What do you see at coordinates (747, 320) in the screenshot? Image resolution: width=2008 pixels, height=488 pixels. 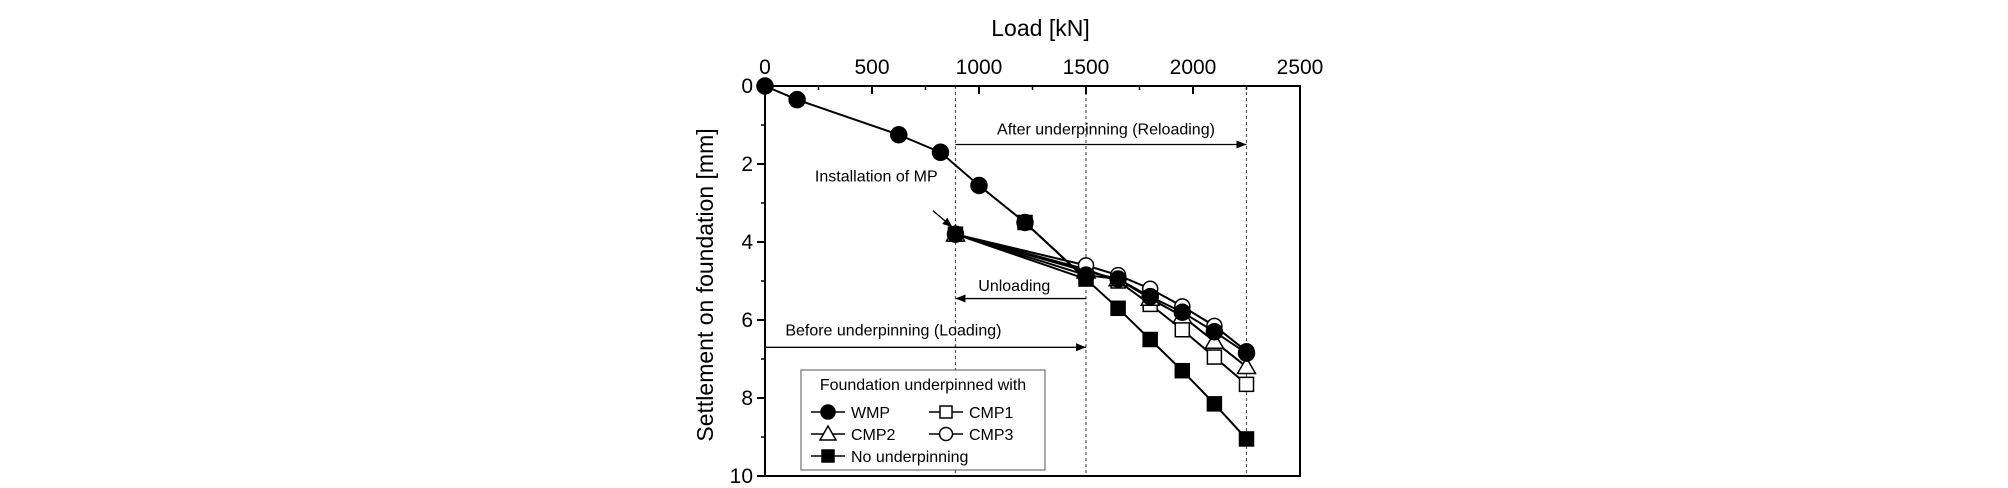 I see `y-tick-label: 6` at bounding box center [747, 320].